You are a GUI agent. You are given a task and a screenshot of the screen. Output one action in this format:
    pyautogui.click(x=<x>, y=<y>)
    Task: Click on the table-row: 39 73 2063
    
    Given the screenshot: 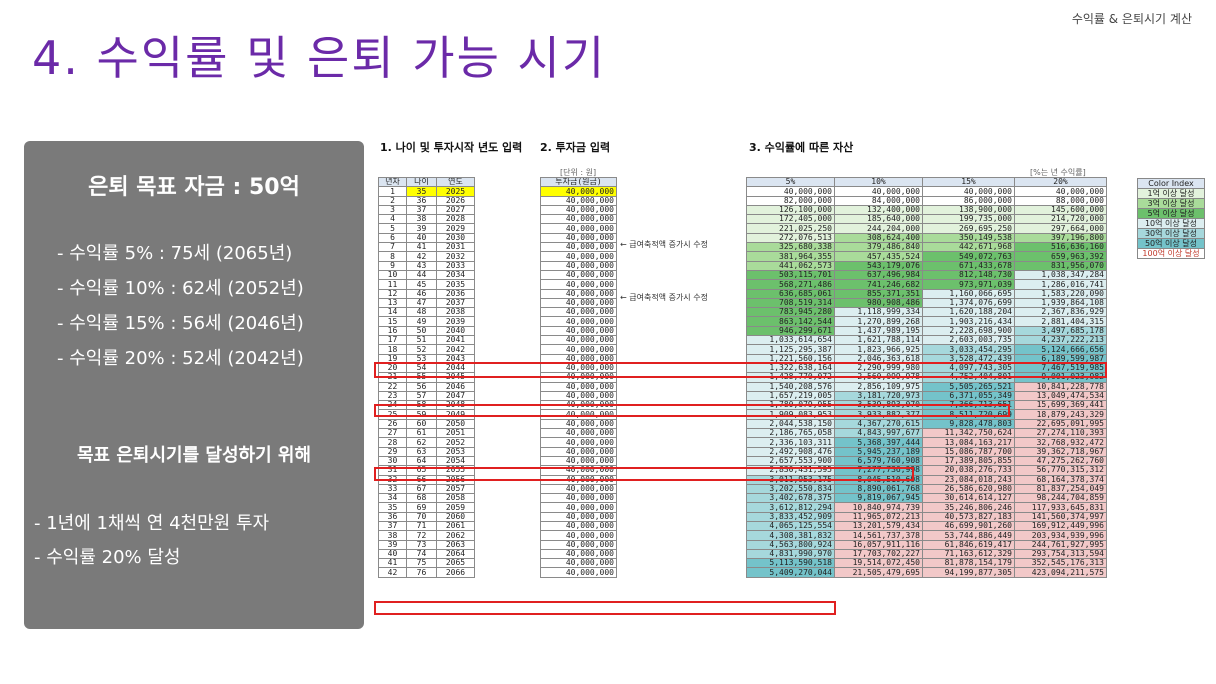 What is the action you would take?
    pyautogui.click(x=426, y=544)
    